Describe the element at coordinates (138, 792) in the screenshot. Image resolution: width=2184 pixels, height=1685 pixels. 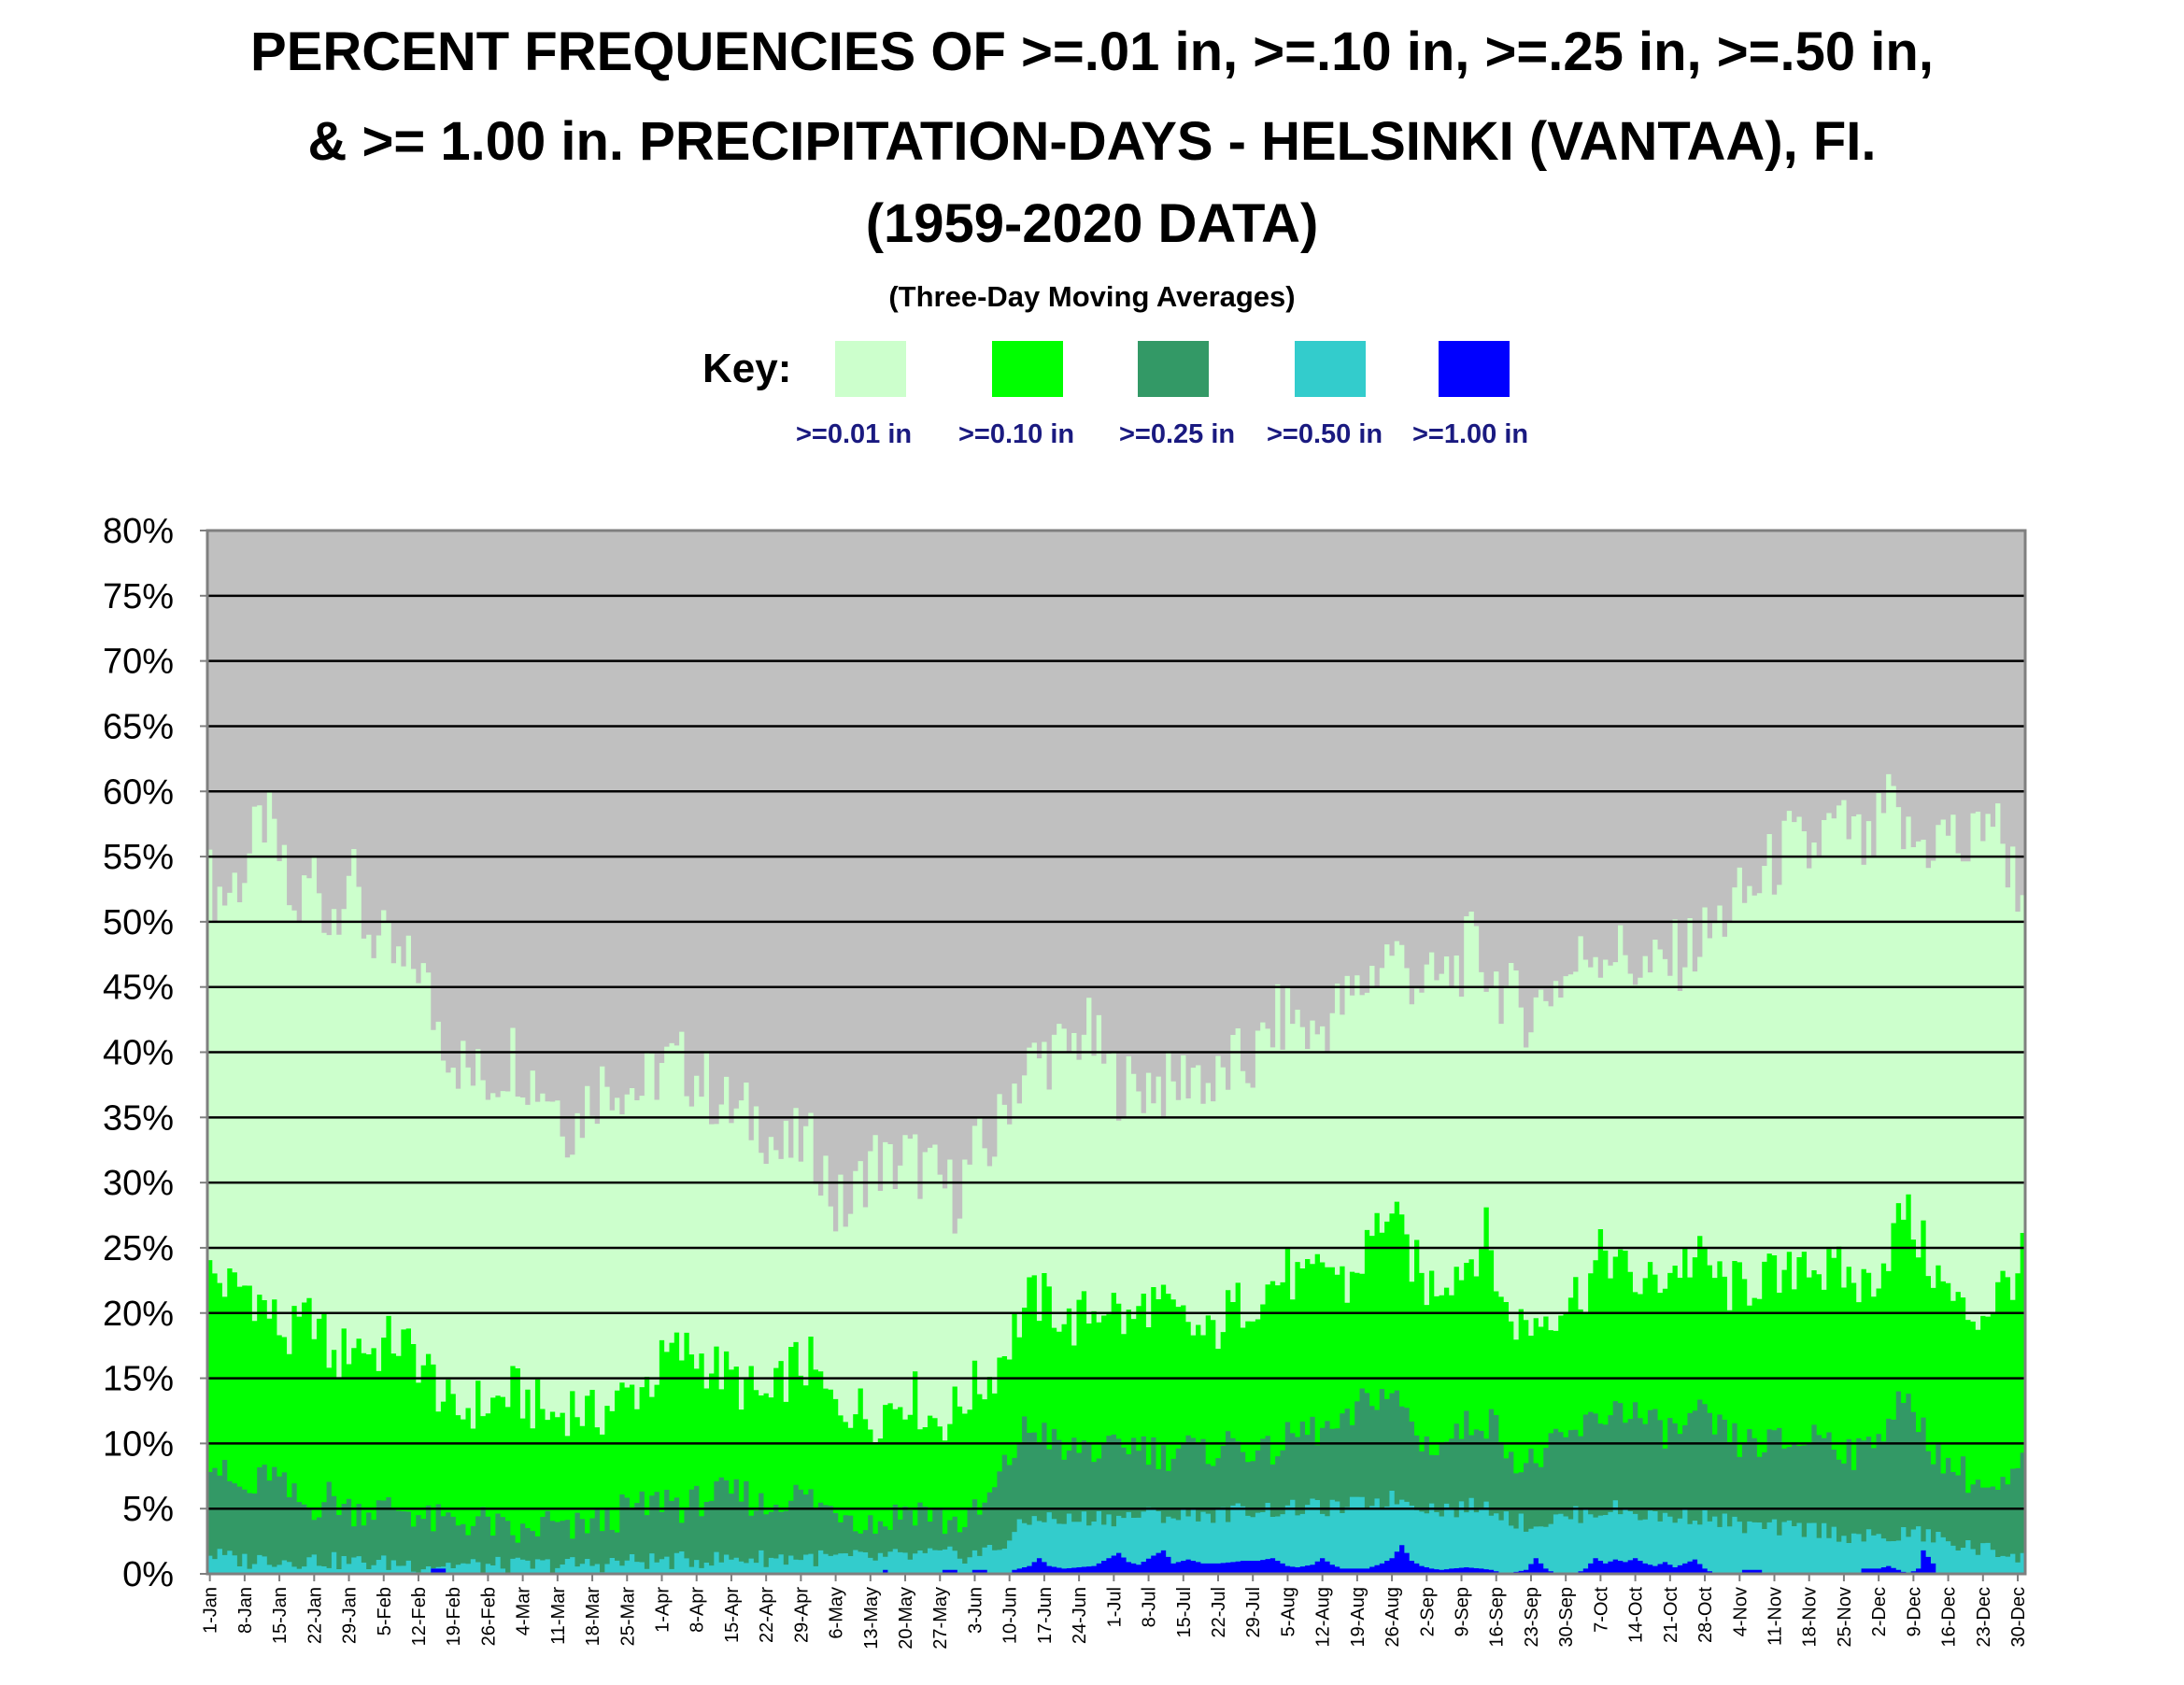
I see `y-tick-label-60: 60%` at that location.